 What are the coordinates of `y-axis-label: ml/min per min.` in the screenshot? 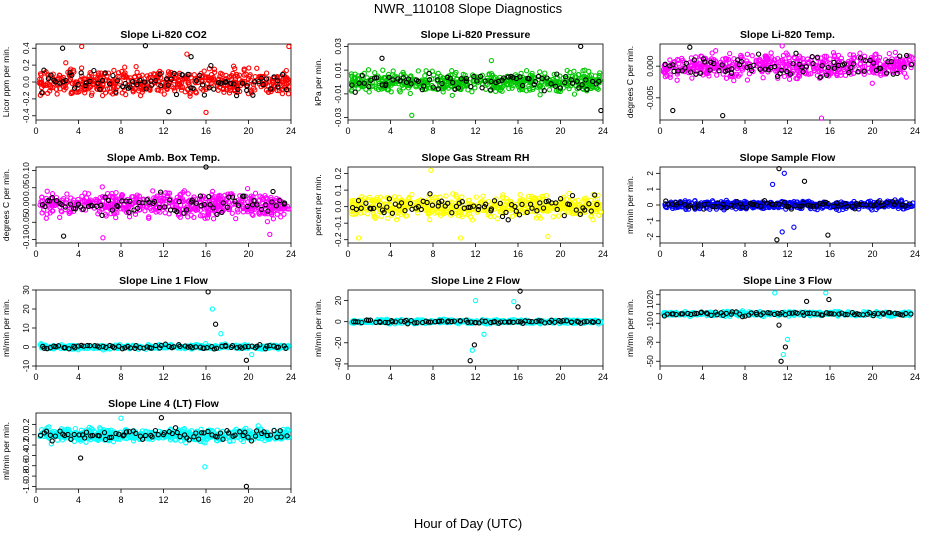 It's located at (318, 328).